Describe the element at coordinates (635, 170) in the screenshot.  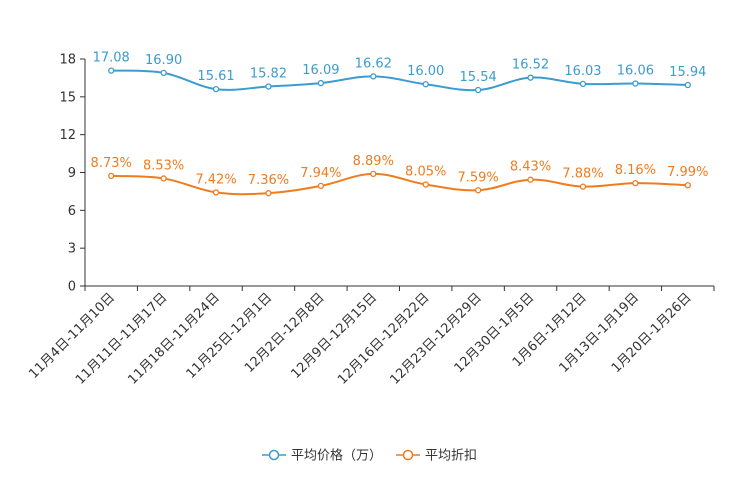
I see `data-label: 8.16%` at that location.